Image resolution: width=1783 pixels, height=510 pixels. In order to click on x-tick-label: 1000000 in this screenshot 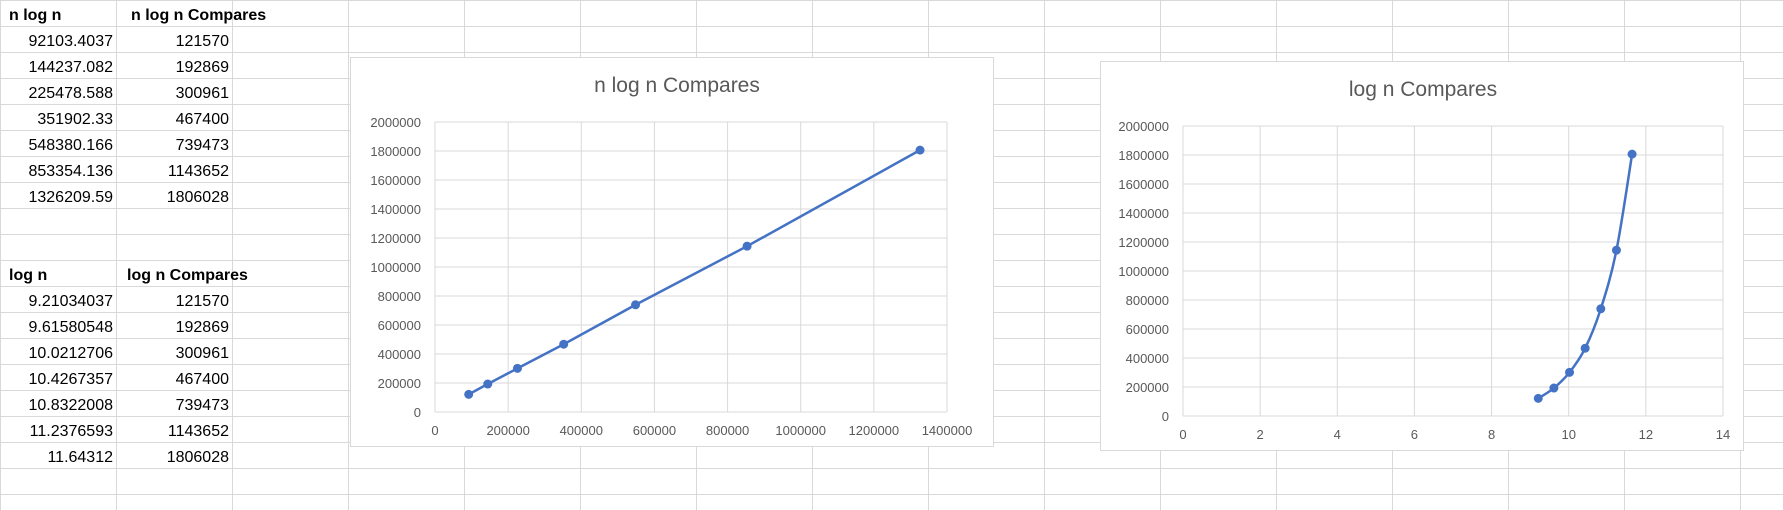, I will do `click(800, 430)`.